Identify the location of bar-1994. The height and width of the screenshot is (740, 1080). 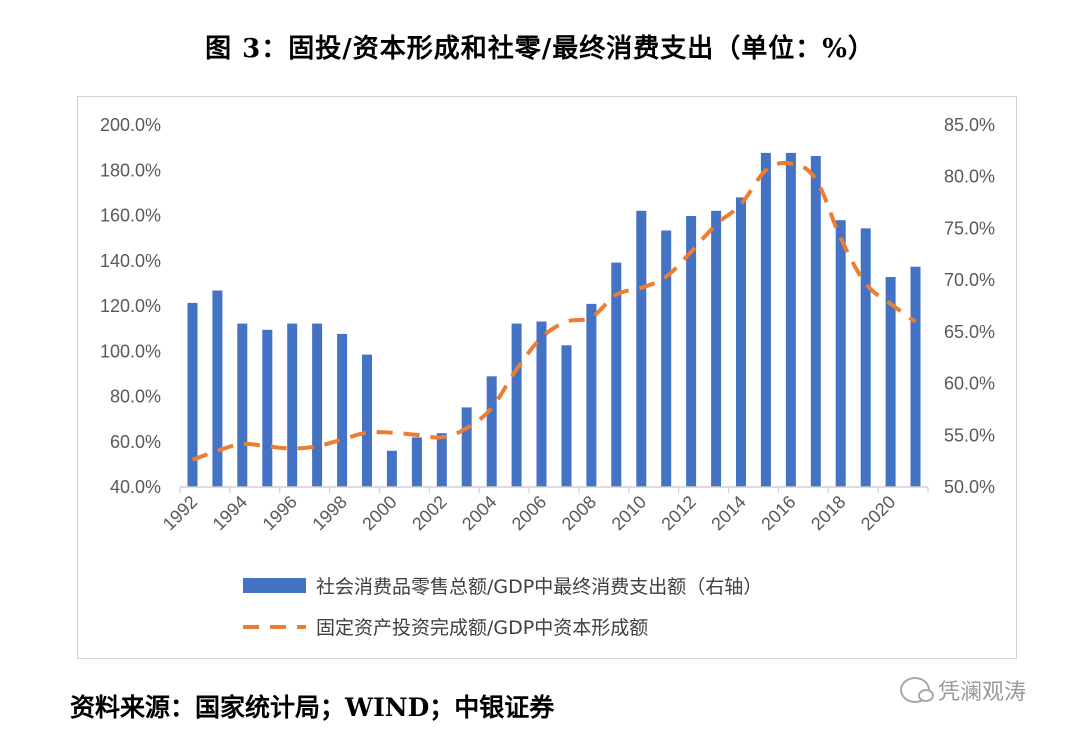
(242, 405).